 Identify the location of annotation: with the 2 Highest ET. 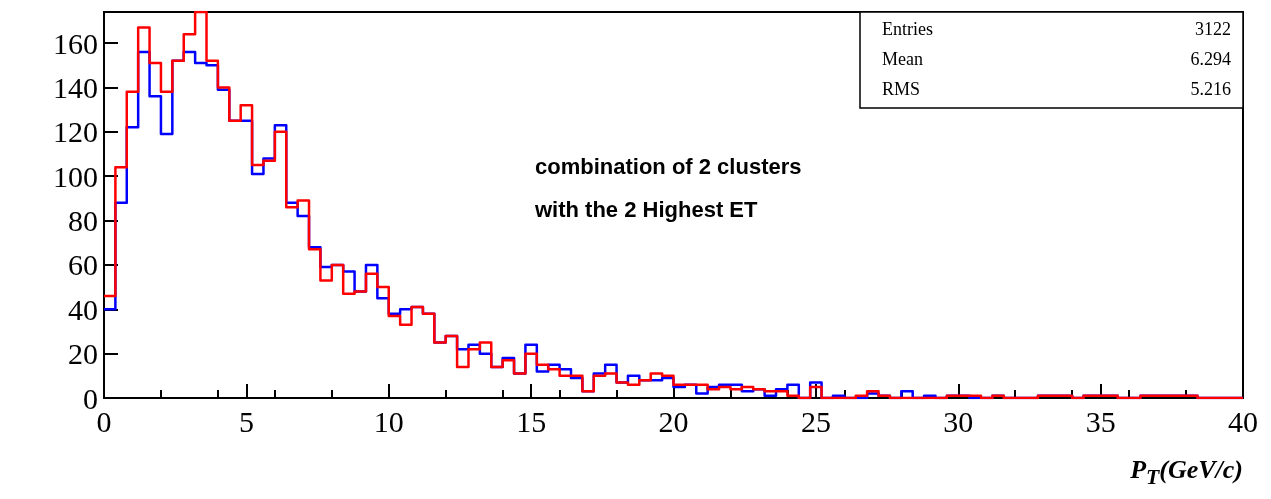
(646, 209).